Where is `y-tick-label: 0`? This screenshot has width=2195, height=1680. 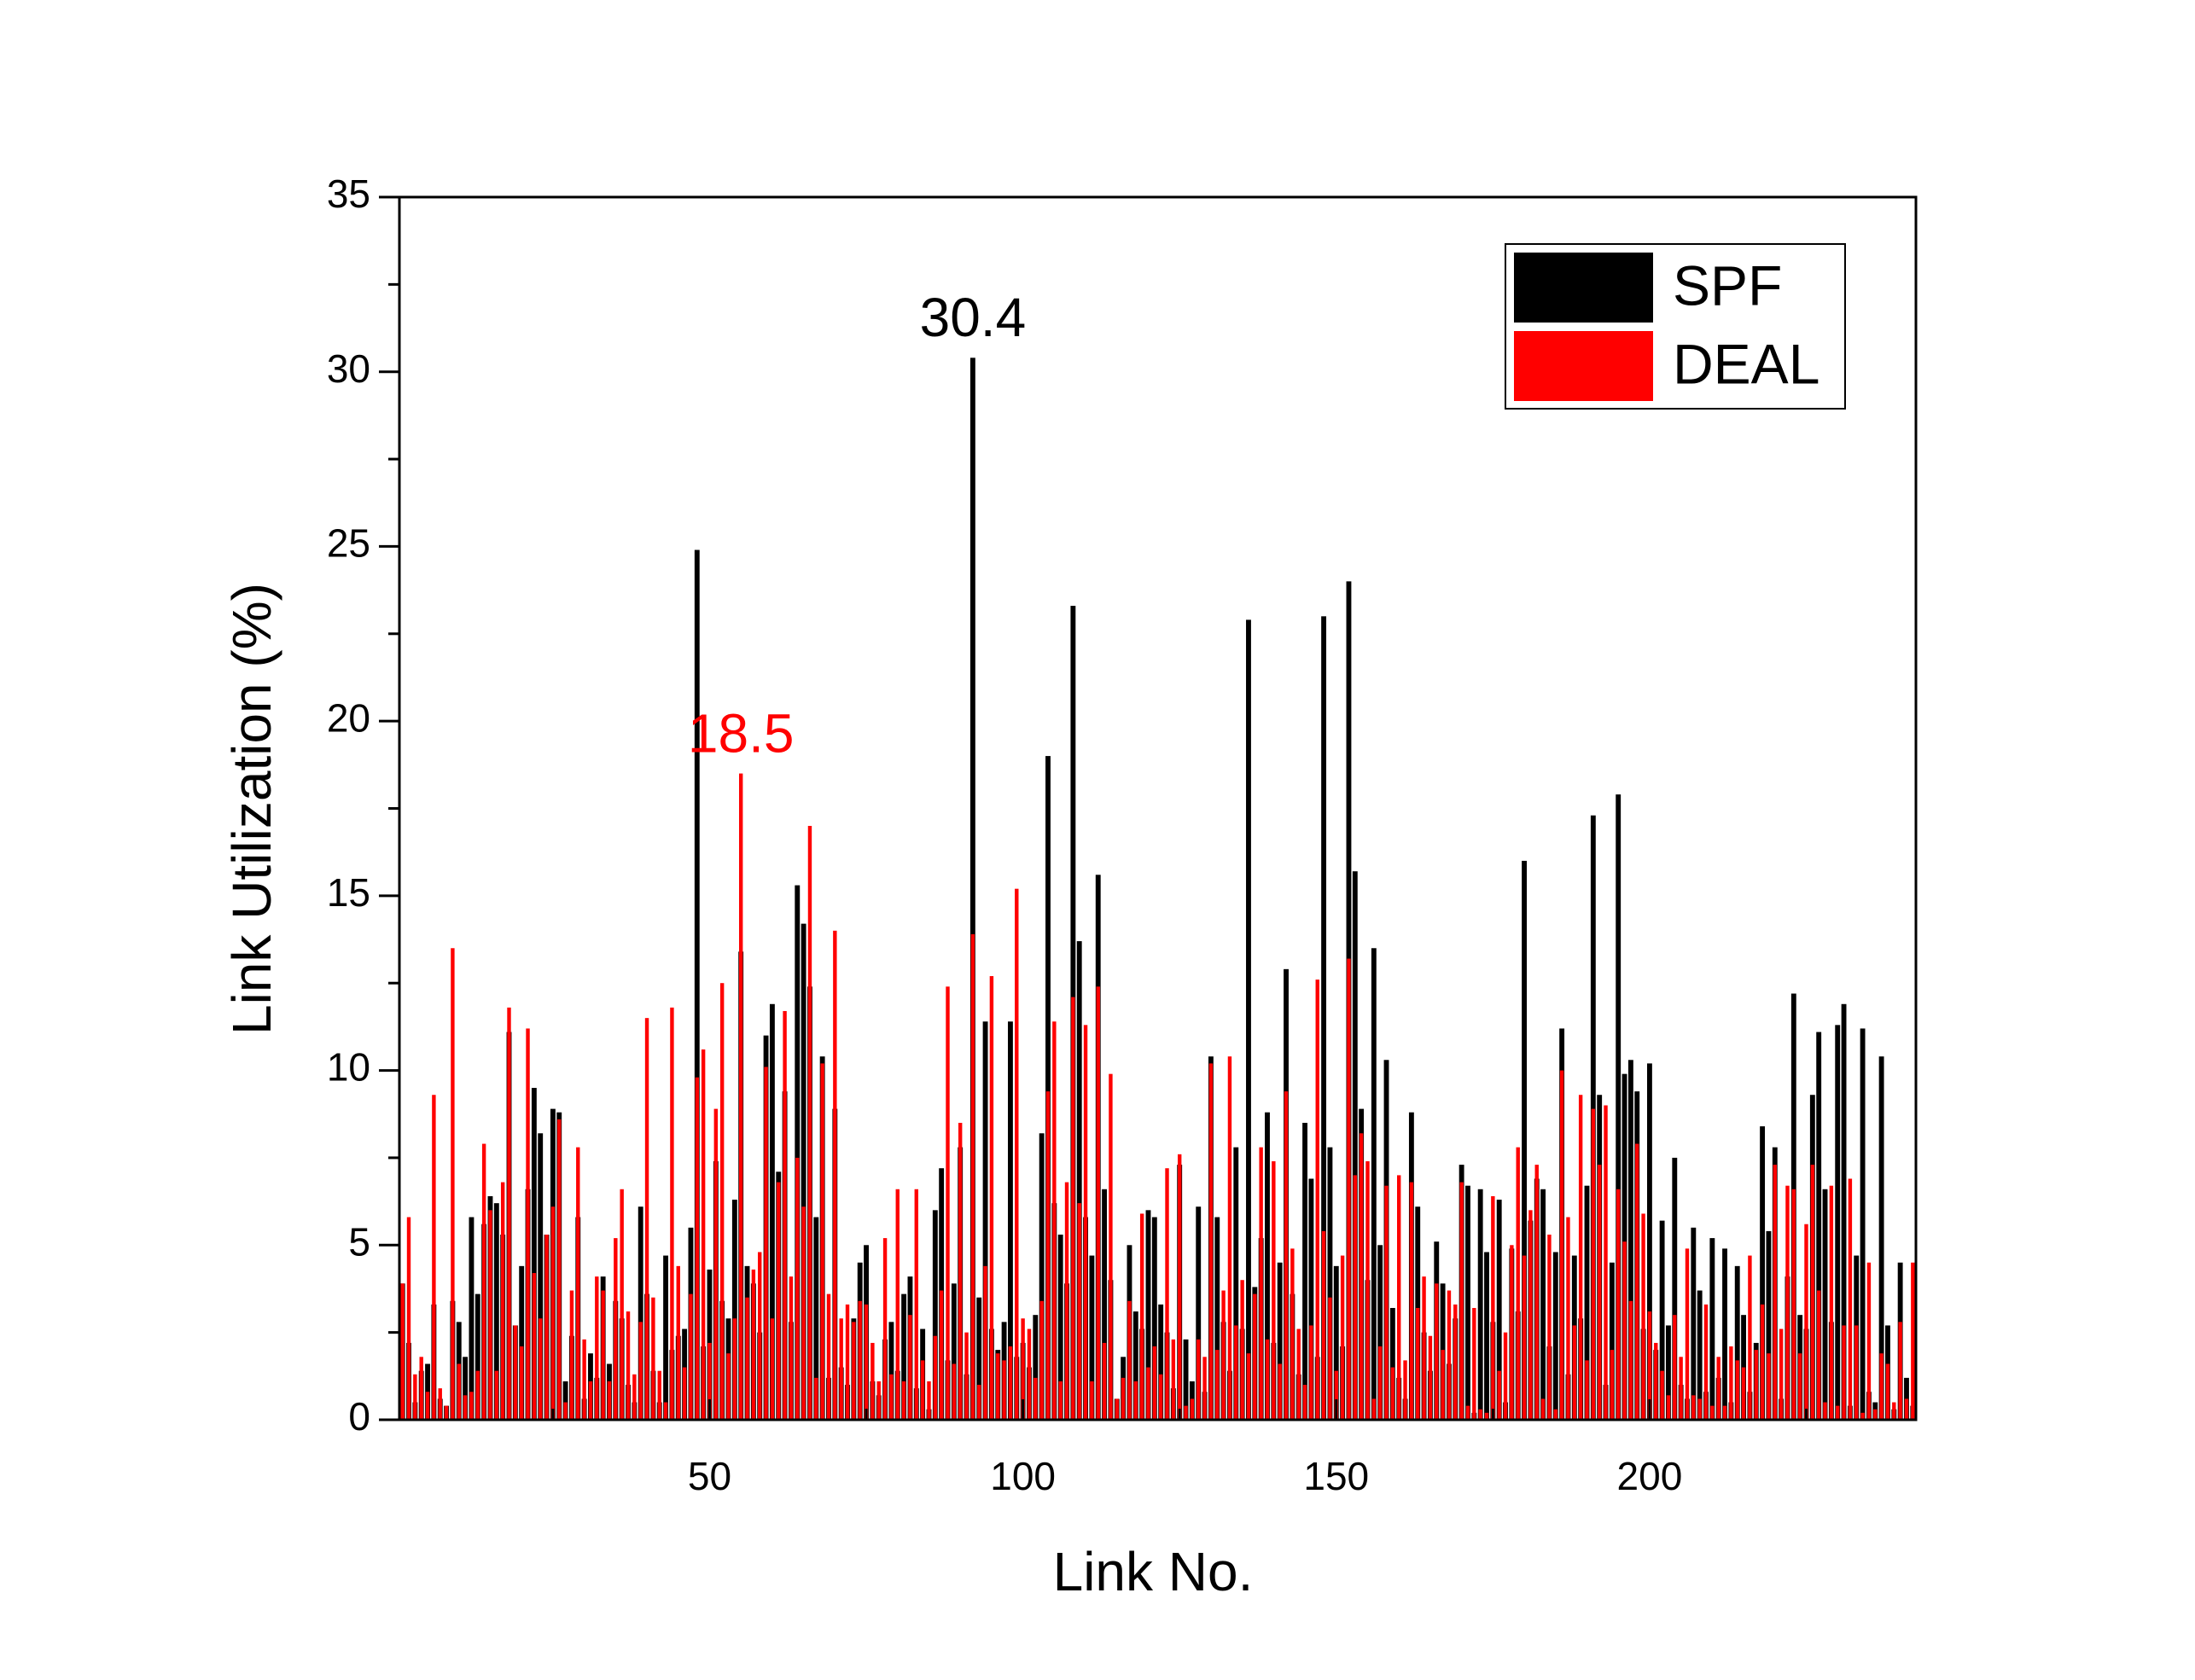 y-tick-label: 0 is located at coordinates (359, 1416).